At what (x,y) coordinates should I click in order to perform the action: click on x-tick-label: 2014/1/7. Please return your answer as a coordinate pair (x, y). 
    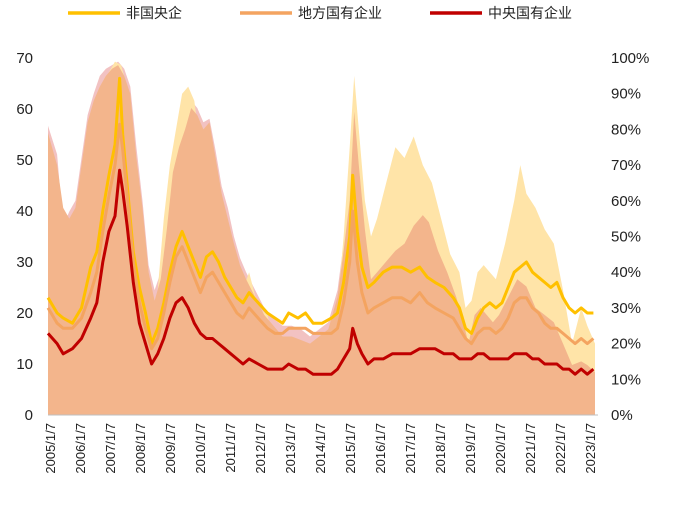
    Looking at the image, I should click on (320, 448).